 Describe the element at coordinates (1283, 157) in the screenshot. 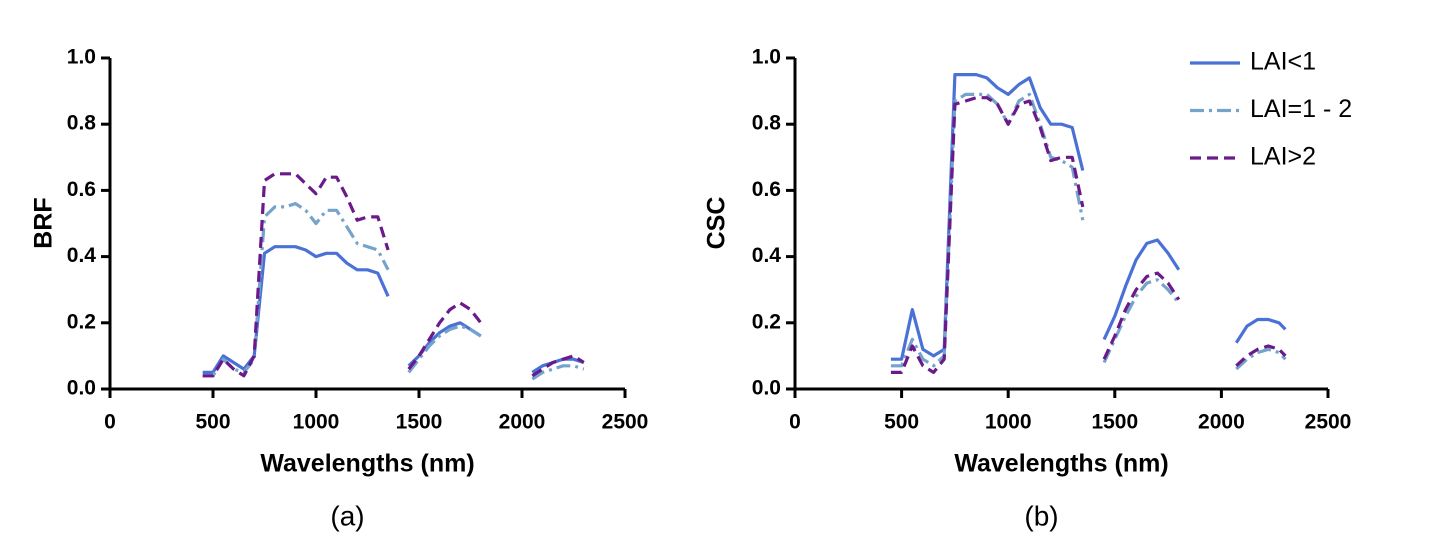

I see `legend-label: LAI>2` at that location.